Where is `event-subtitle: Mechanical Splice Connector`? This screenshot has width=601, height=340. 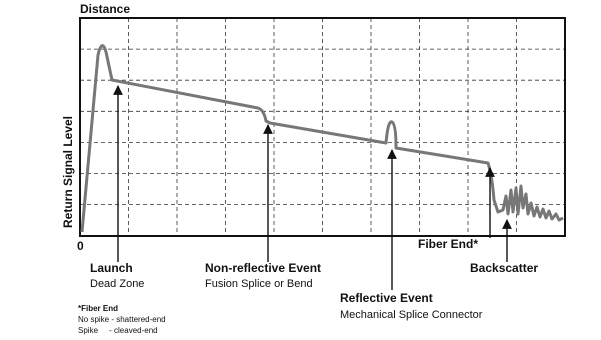 event-subtitle: Mechanical Splice Connector is located at coordinates (411, 315).